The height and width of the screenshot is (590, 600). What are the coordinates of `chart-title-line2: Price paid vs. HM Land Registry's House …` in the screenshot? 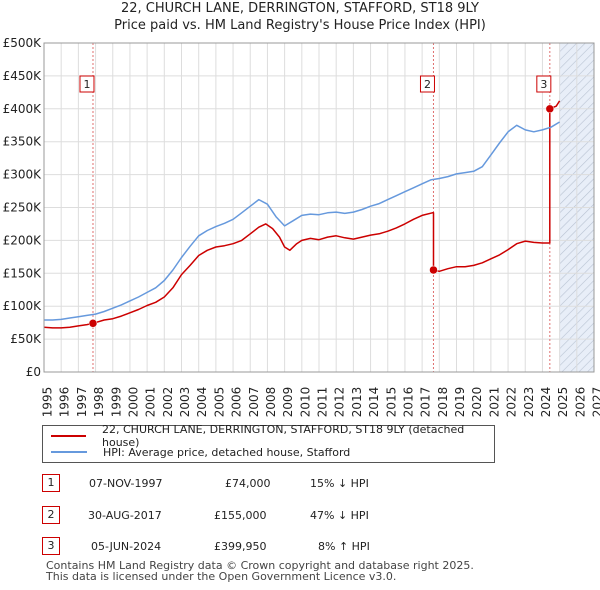 It's located at (300, 25).